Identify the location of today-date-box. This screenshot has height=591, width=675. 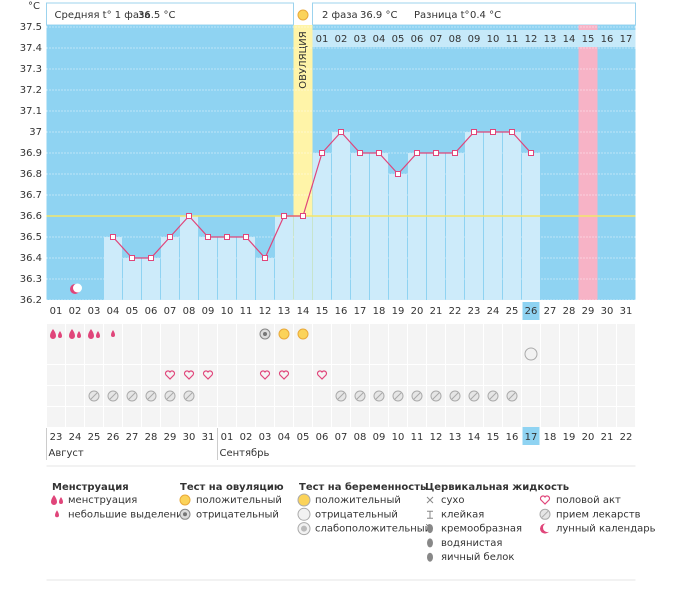
(531, 436).